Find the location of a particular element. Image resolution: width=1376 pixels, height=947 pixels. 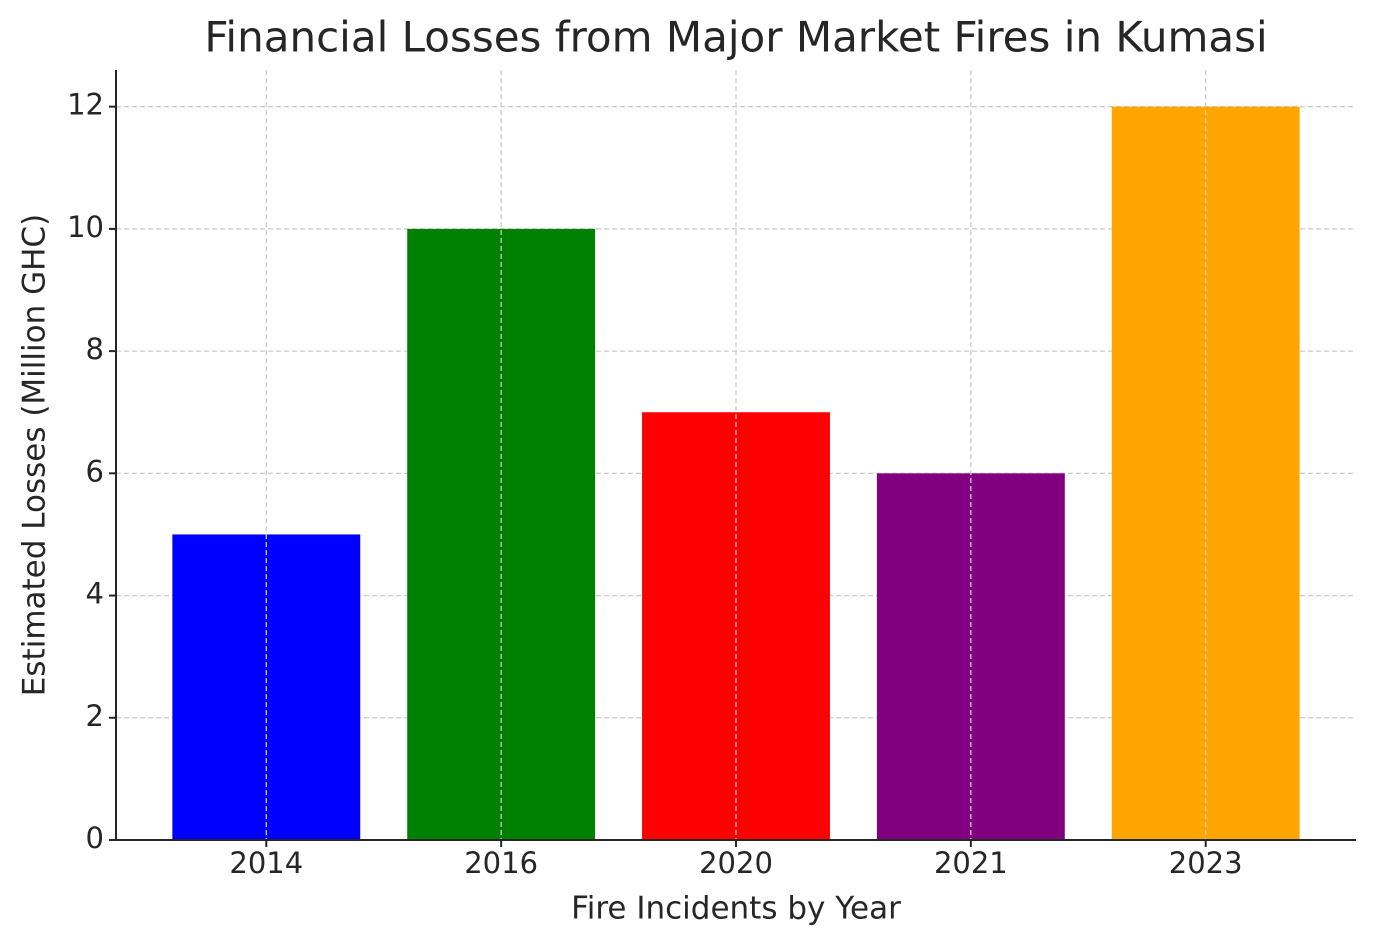

x-tick-label: 2016 is located at coordinates (501, 863).